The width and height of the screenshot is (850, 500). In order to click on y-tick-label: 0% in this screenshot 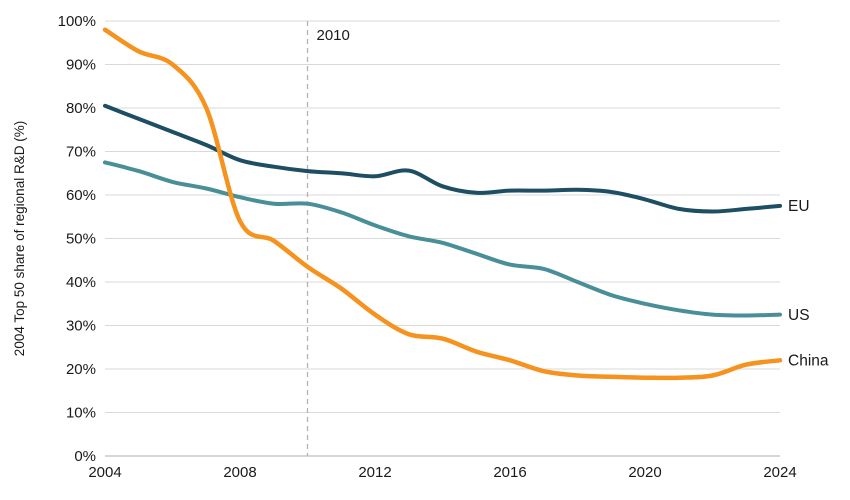, I will do `click(85, 456)`.